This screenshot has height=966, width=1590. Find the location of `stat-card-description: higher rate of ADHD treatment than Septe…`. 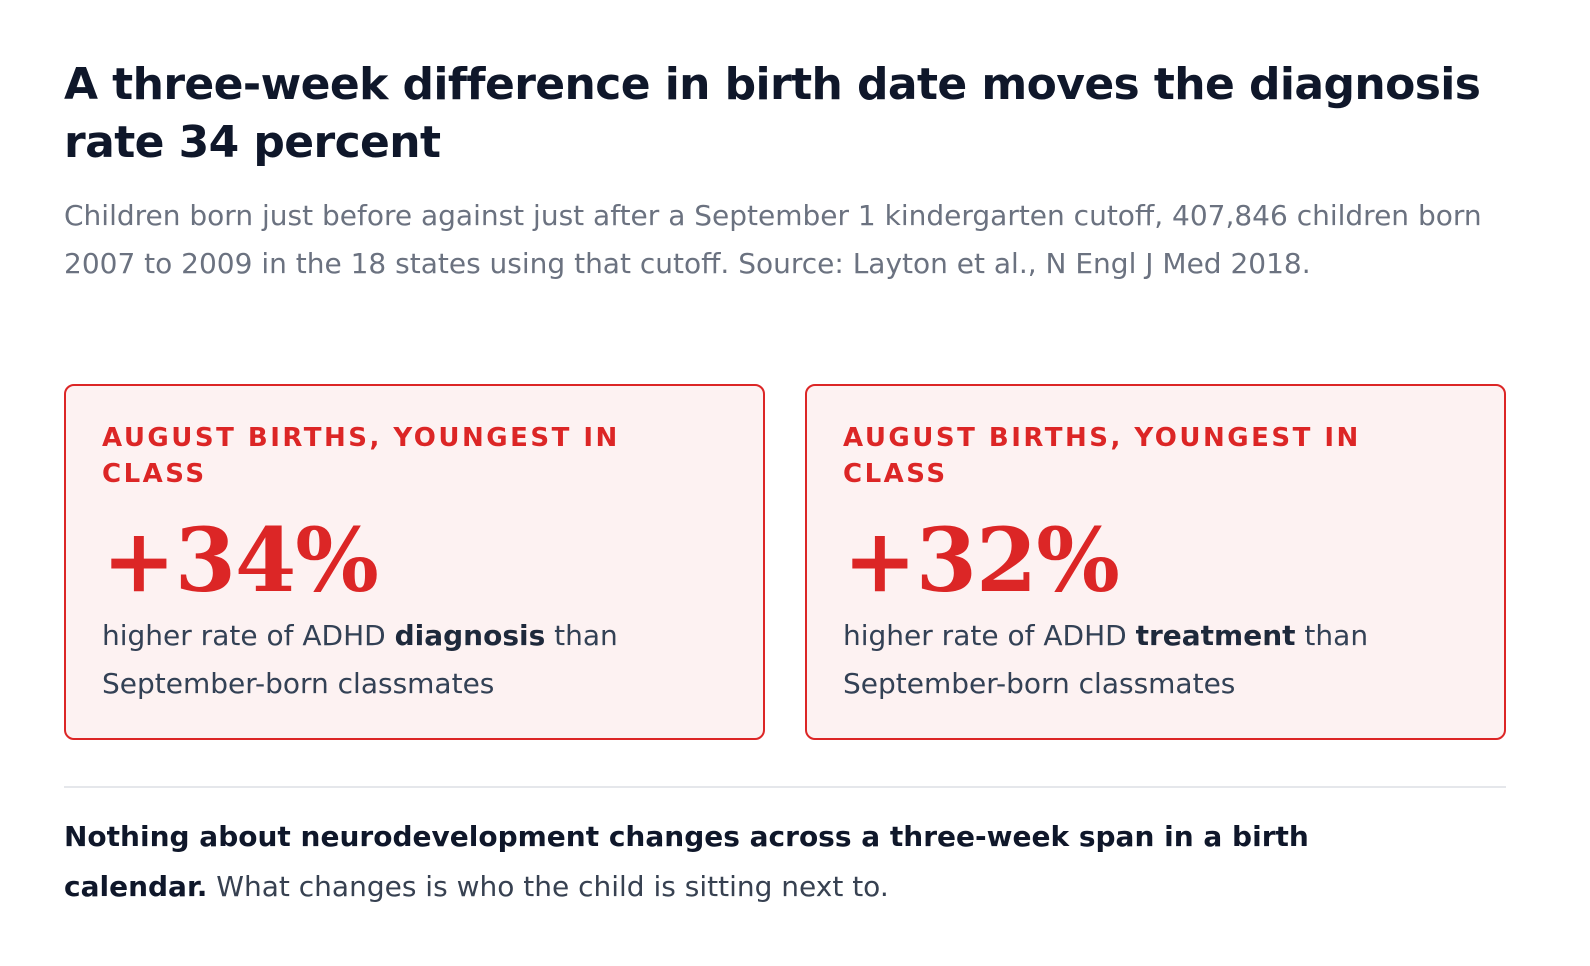

stat-card-description: higher rate of ADHD treatment than Septe… is located at coordinates (1153, 660).